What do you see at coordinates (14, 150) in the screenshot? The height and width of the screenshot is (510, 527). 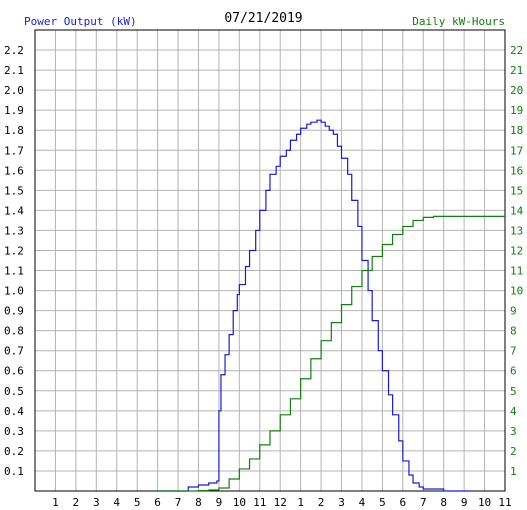 I see `left-tick-label: 1.7` at bounding box center [14, 150].